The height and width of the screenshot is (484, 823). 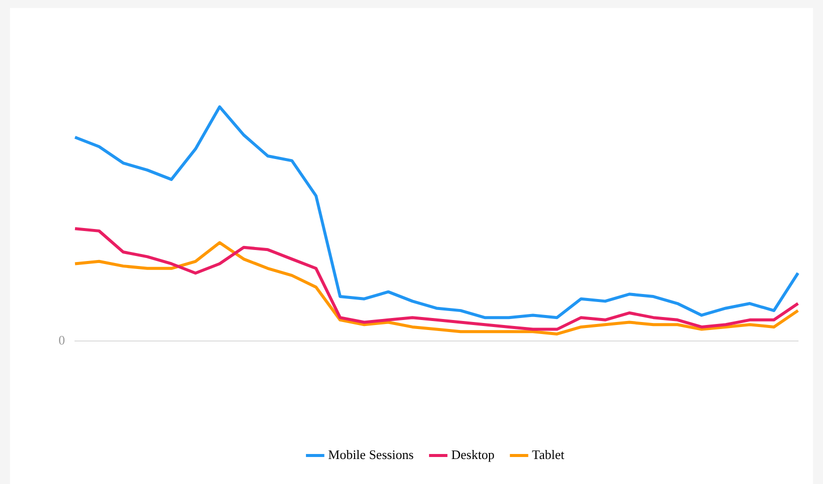 I want to click on legend-label: Mobile Sessions, so click(x=371, y=454).